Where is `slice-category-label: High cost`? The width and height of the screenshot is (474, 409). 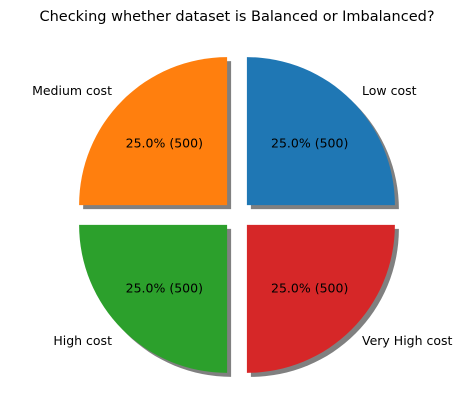
slice-category-label: High cost is located at coordinates (82, 340).